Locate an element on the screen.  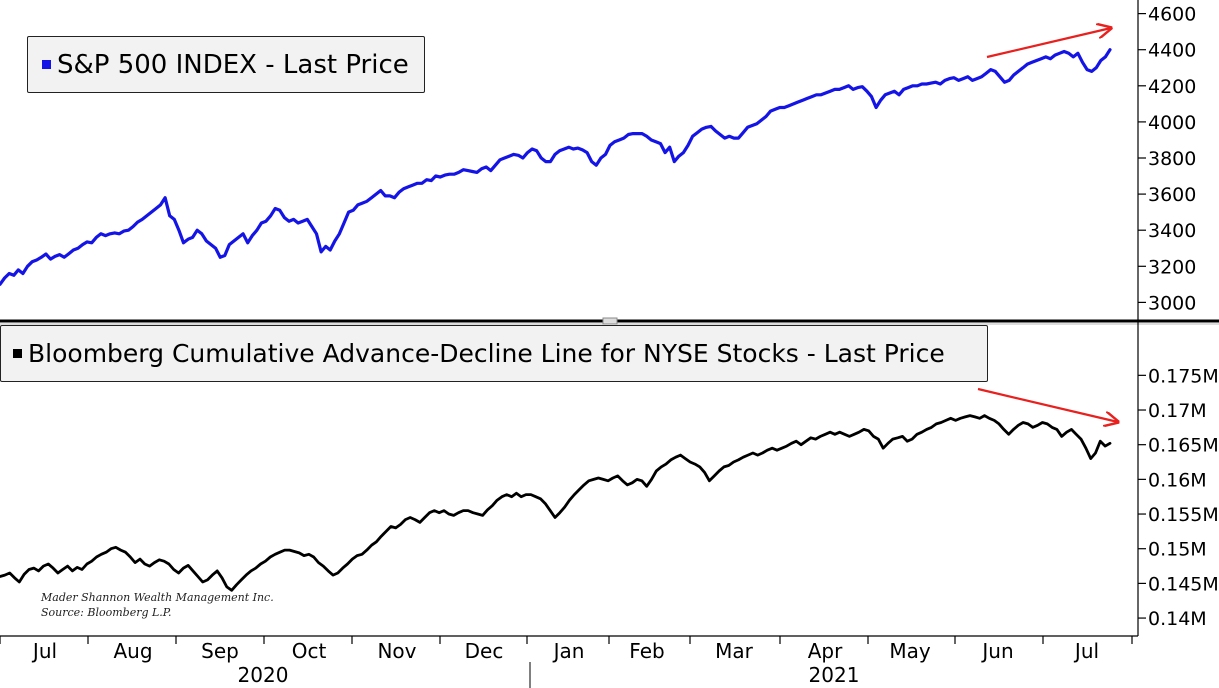
x-tick-label: May is located at coordinates (910, 651).